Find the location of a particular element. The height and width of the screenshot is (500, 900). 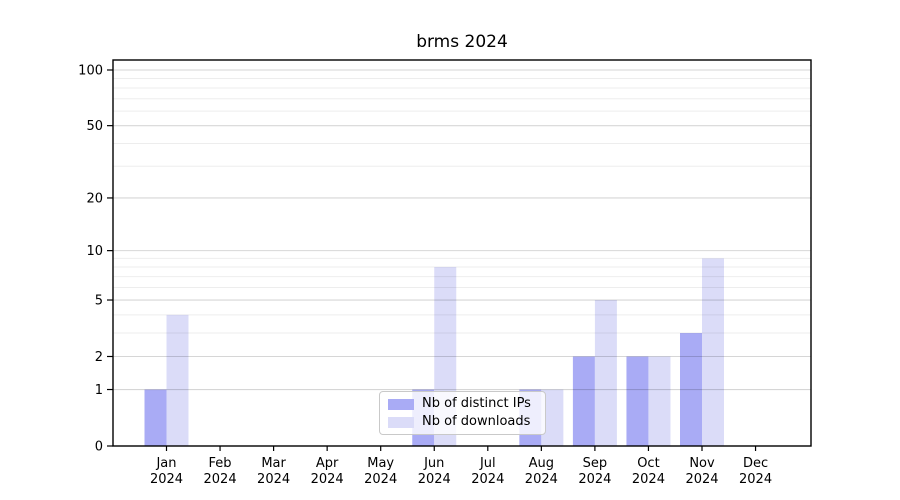

legend-label-downloads: Nb of downloads is located at coordinates (476, 421).